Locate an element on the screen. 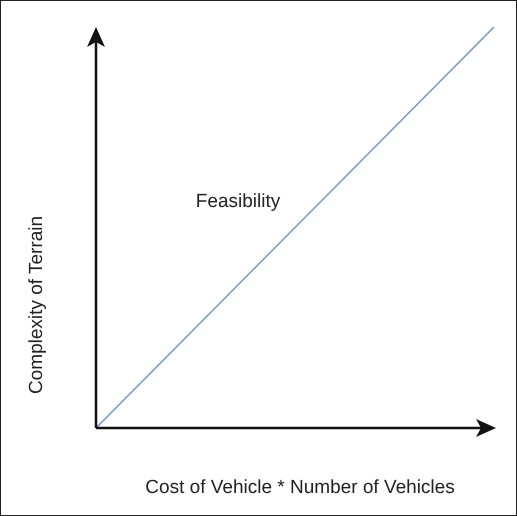 This screenshot has width=517, height=516. annotation: Feasibility is located at coordinates (238, 201).